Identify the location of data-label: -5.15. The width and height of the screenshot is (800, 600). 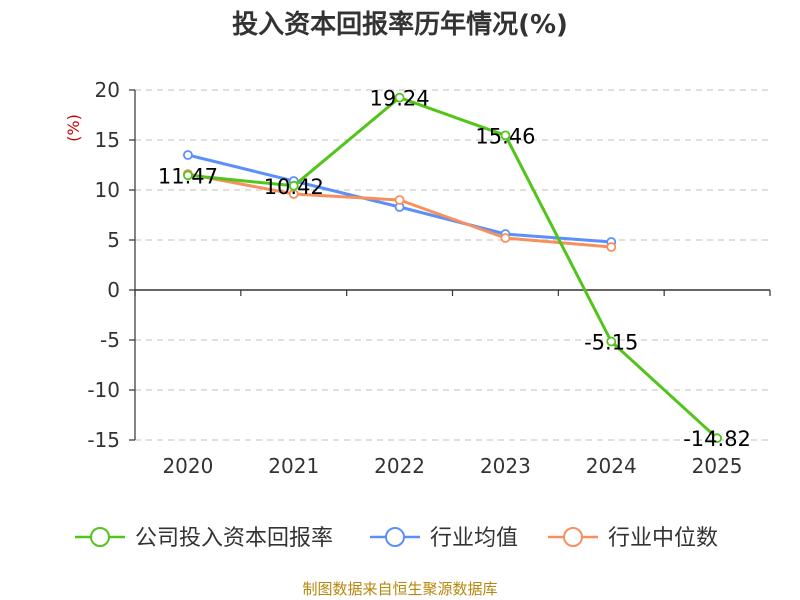
(611, 343).